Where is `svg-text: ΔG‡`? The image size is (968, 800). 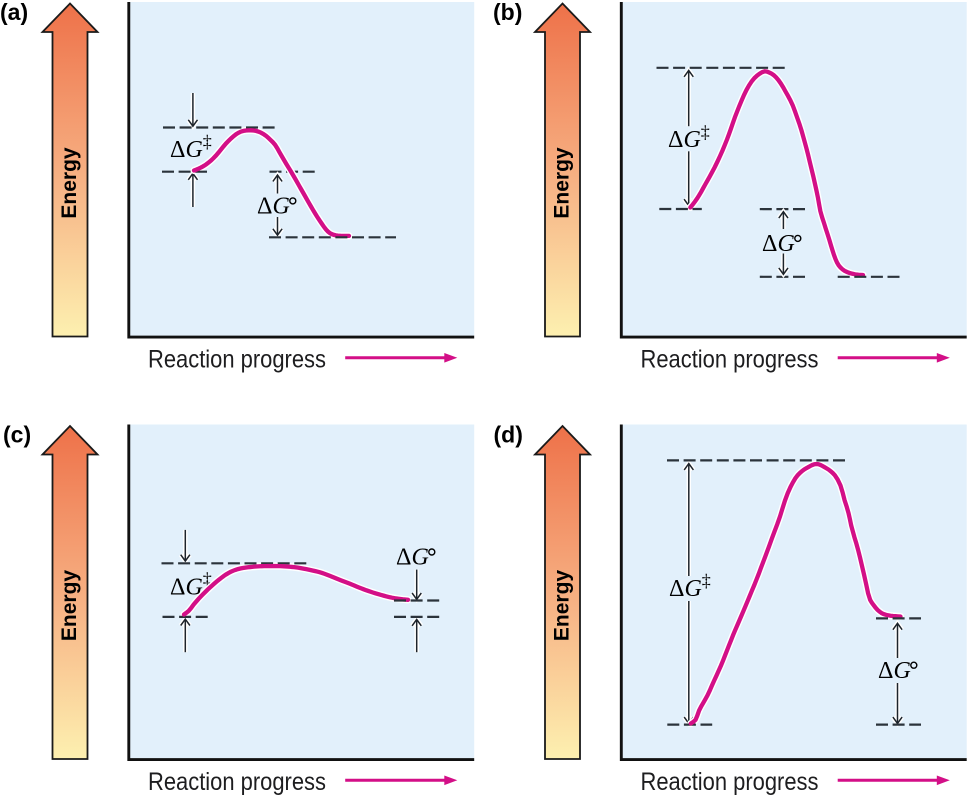 svg-text: ΔG‡ is located at coordinates (689, 137).